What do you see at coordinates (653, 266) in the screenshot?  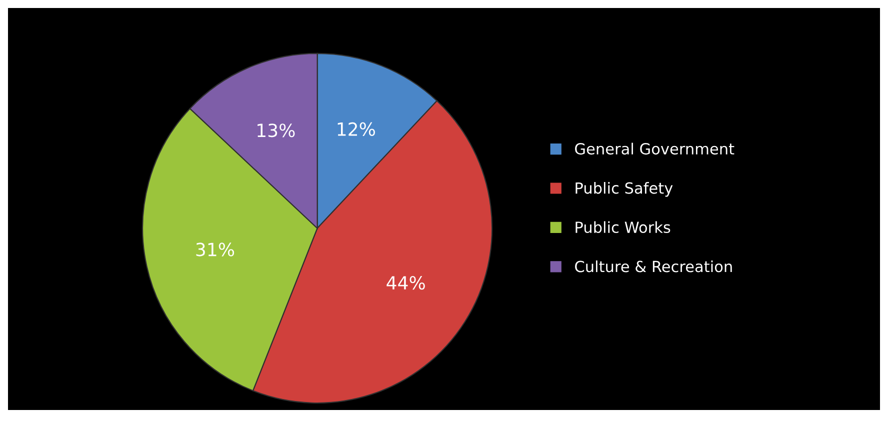 I see `legend-label: Culture & Recreation` at bounding box center [653, 266].